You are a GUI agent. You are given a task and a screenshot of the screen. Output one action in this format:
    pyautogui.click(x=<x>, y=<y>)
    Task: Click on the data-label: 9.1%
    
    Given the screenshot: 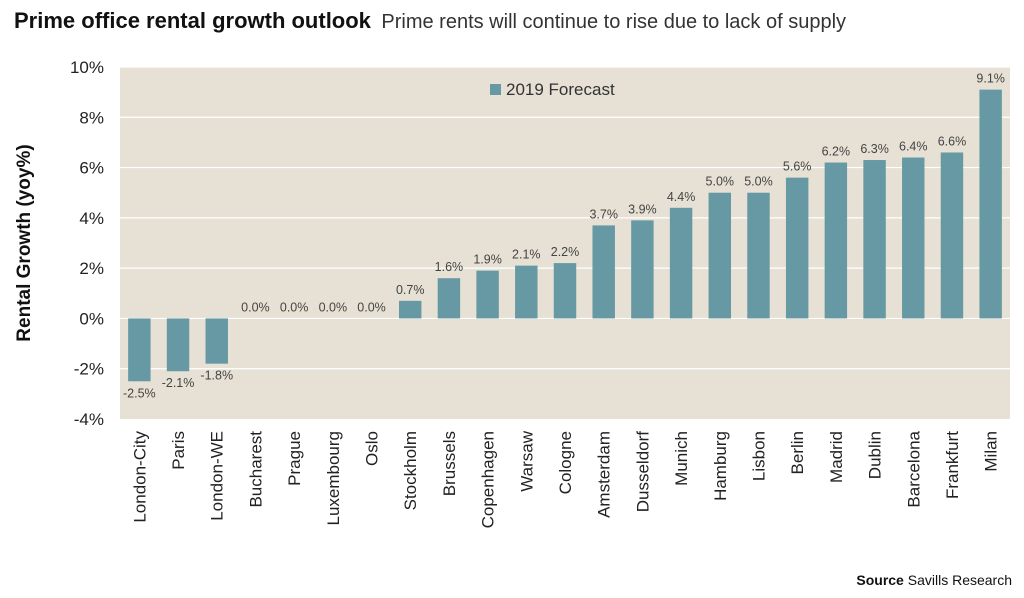 What is the action you would take?
    pyautogui.click(x=990, y=79)
    